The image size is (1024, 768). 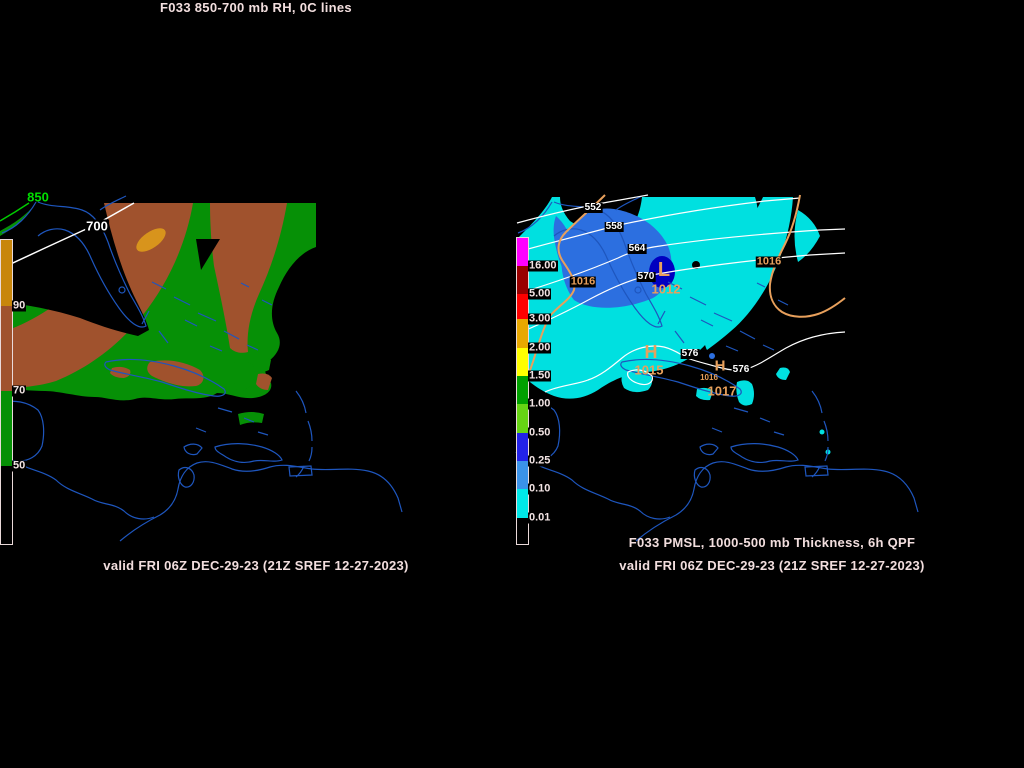 I want to click on right-map-label-564-2: 564, so click(x=637, y=248).